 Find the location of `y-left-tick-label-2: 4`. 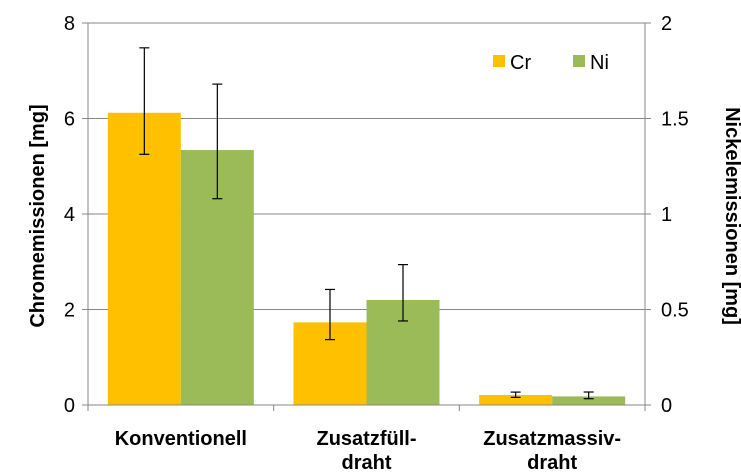

y-left-tick-label-2: 4 is located at coordinates (69, 215).